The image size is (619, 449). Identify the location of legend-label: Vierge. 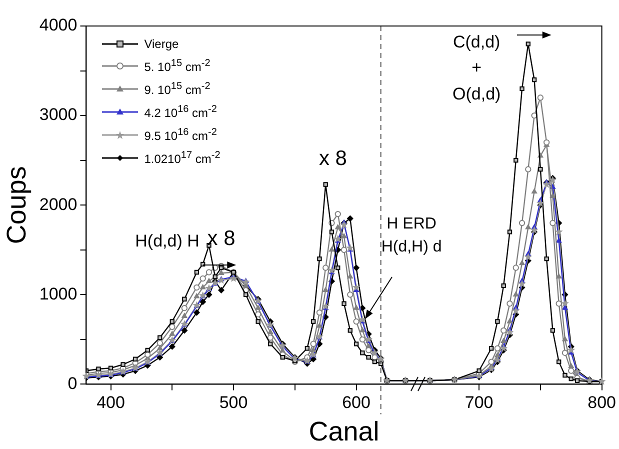
(161, 44).